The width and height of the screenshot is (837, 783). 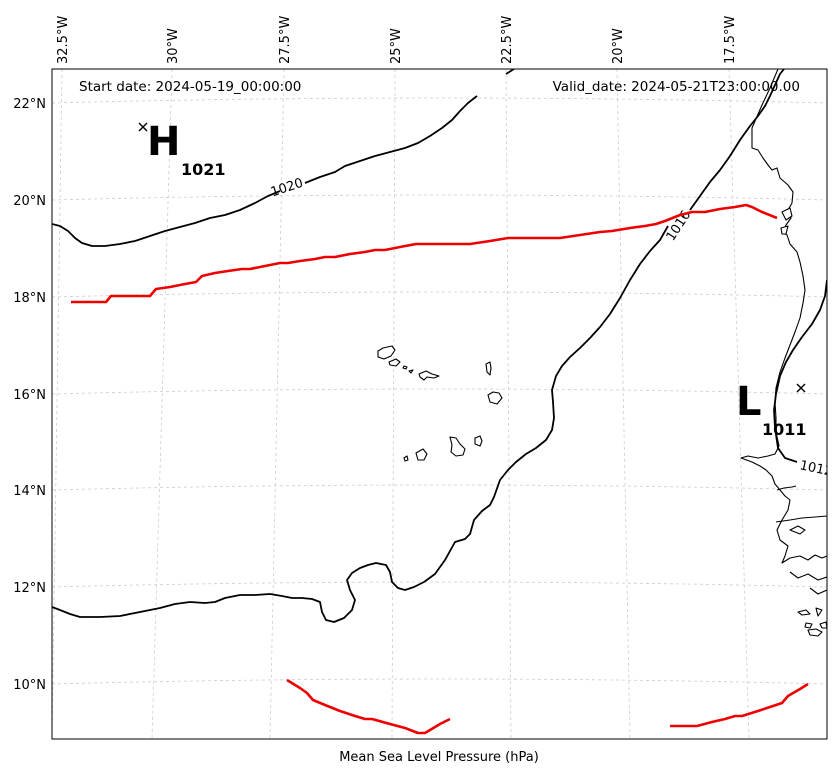 I want to click on isobar-1020-top, so click(x=510, y=72).